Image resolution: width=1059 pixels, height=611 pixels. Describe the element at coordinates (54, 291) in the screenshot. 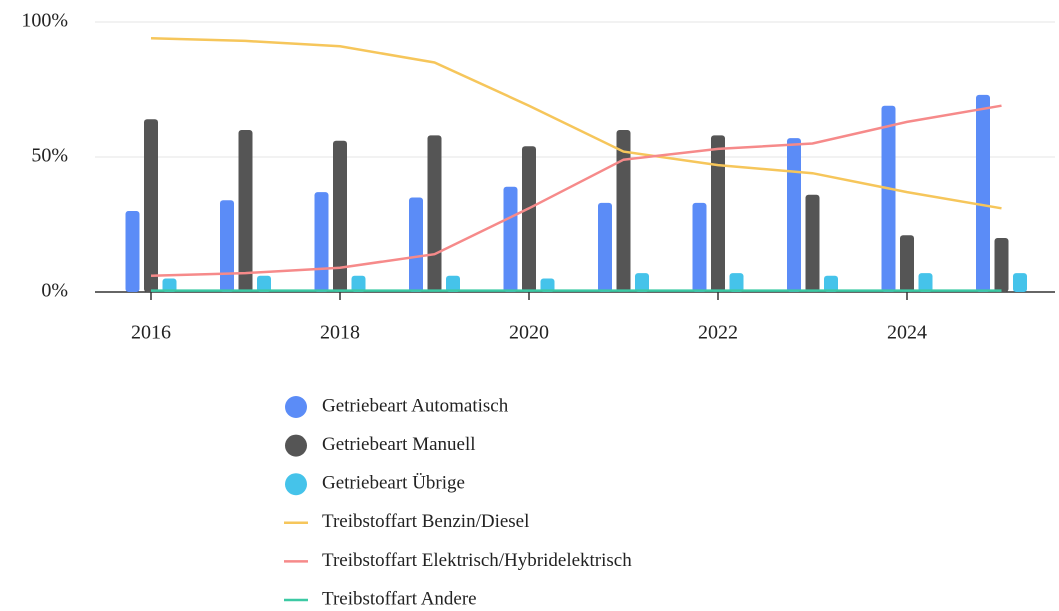

I see `y-tick-label: 0%` at that location.